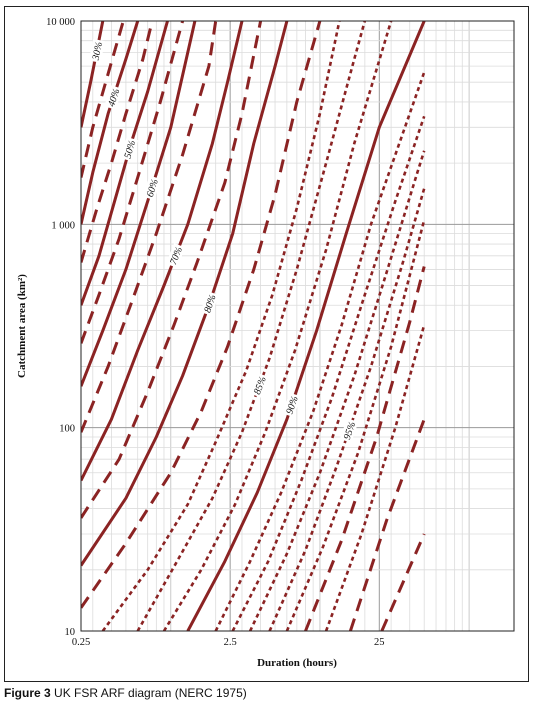 The width and height of the screenshot is (534, 707). I want to click on y-axis-title: Catchment area (km²), so click(22, 326).